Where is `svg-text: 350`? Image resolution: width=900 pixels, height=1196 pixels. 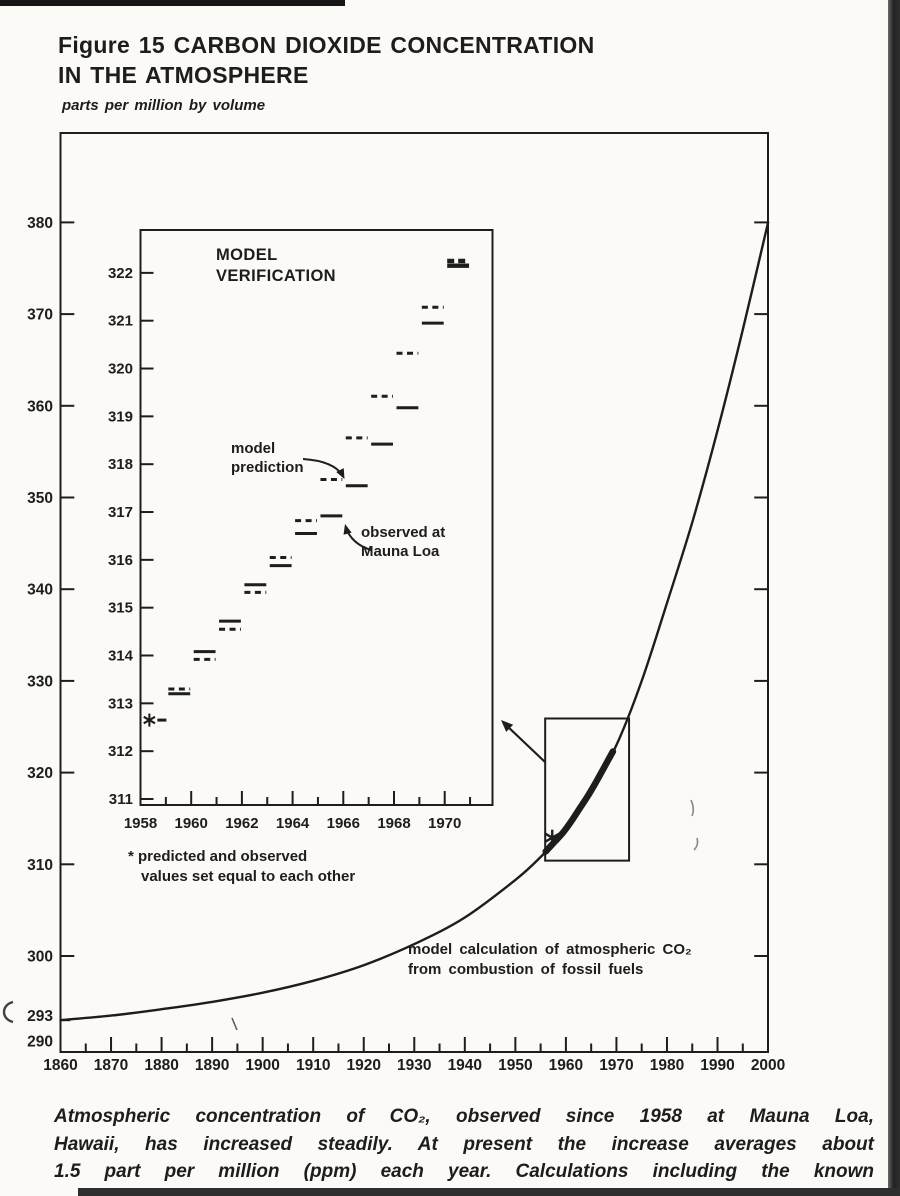
svg-text: 350 is located at coordinates (40, 498).